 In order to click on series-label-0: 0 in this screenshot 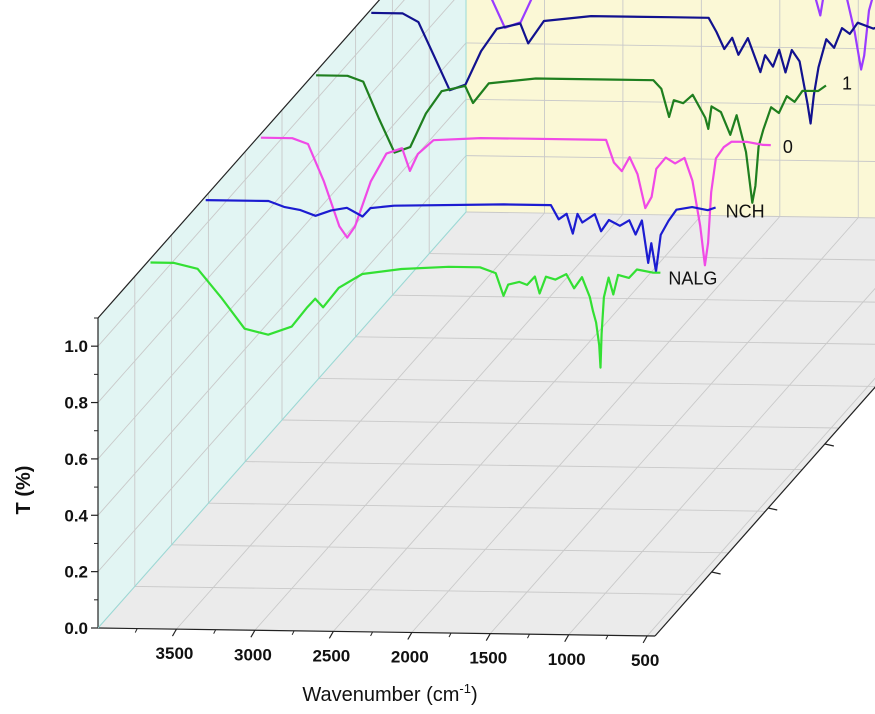, I will do `click(788, 147)`.